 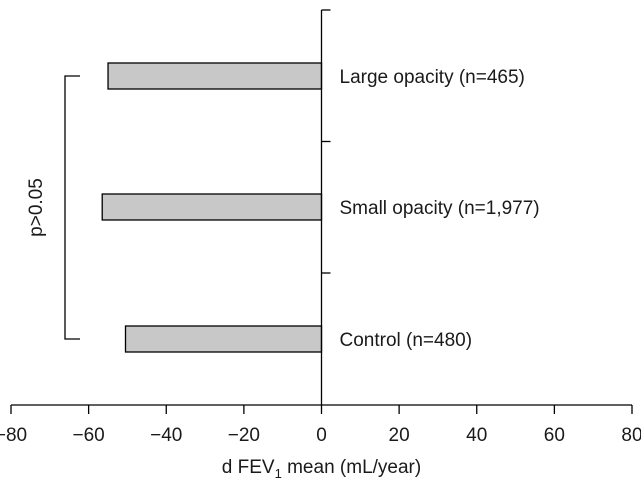 I want to click on category-label-2: Control (n=480), so click(x=406, y=340).